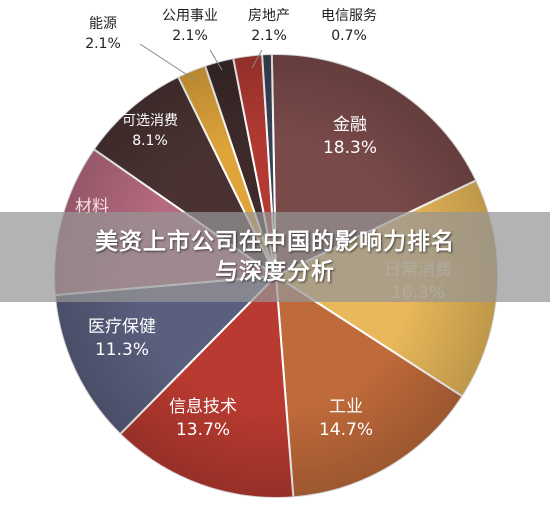 The height and width of the screenshot is (519, 550). Describe the element at coordinates (275, 272) in the screenshot. I see `banner-title-line-2: 与深度分析` at that location.